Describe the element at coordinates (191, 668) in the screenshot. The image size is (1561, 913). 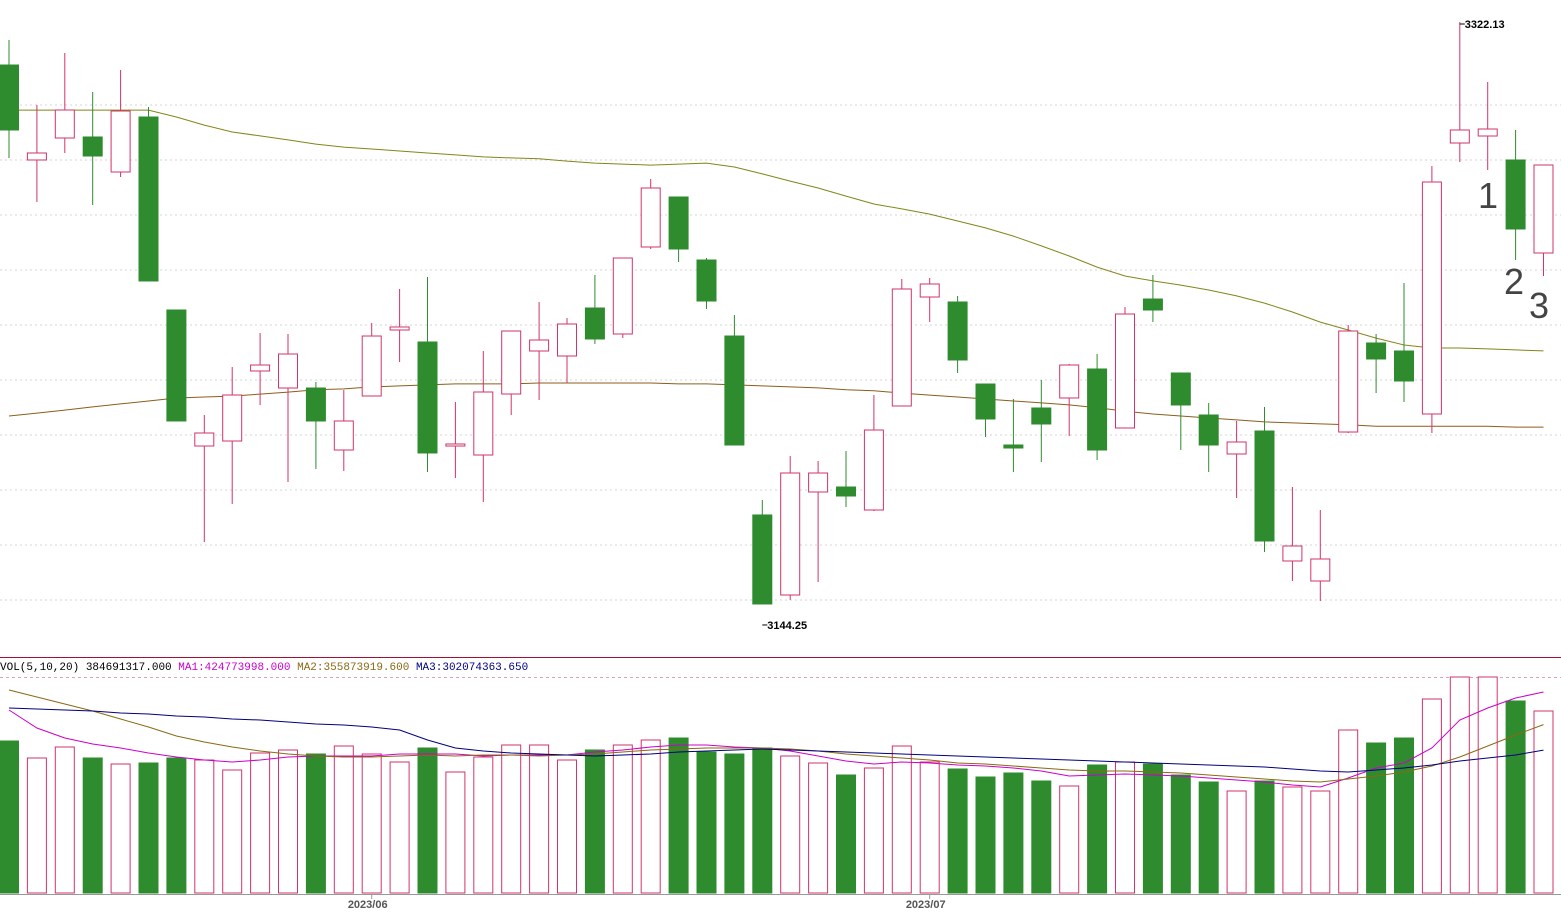
I see `legend-name: MA1:` at that location.